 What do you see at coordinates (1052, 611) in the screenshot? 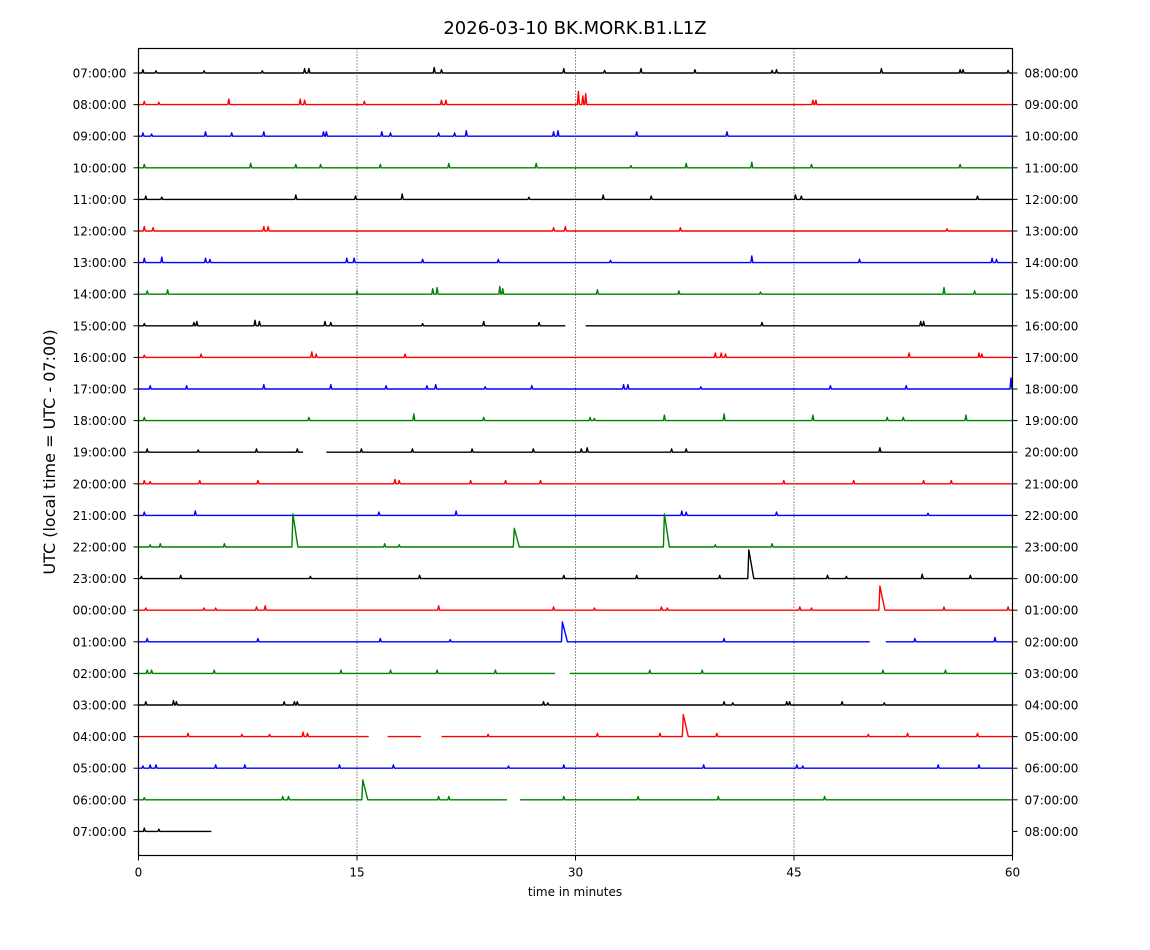
I see `right-time-label: 01:00:00` at bounding box center [1052, 611].